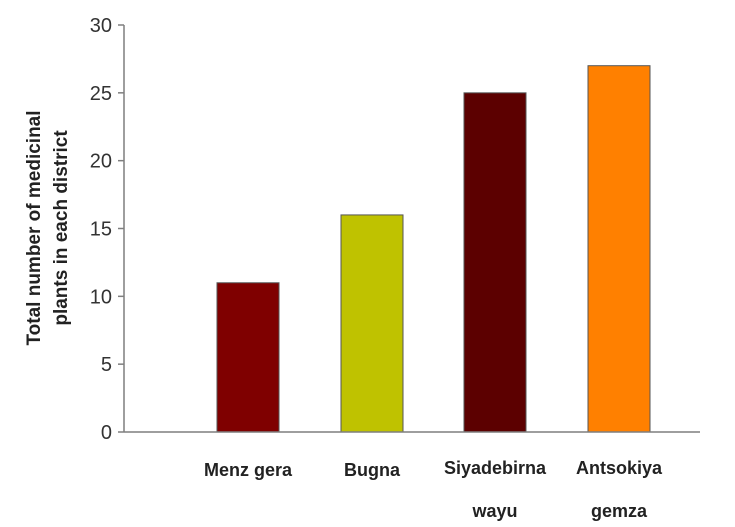 Image resolution: width=735 pixels, height=527 pixels. I want to click on x-tick-label: Siyadebirna, so click(495, 468).